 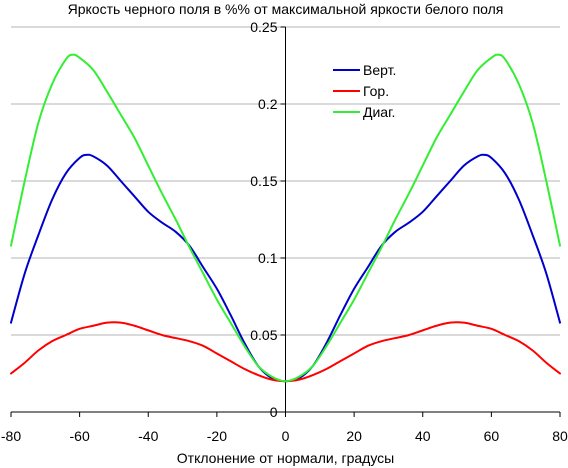 What do you see at coordinates (263, 27) in the screenshot?
I see `y-tick-label: 0.25` at bounding box center [263, 27].